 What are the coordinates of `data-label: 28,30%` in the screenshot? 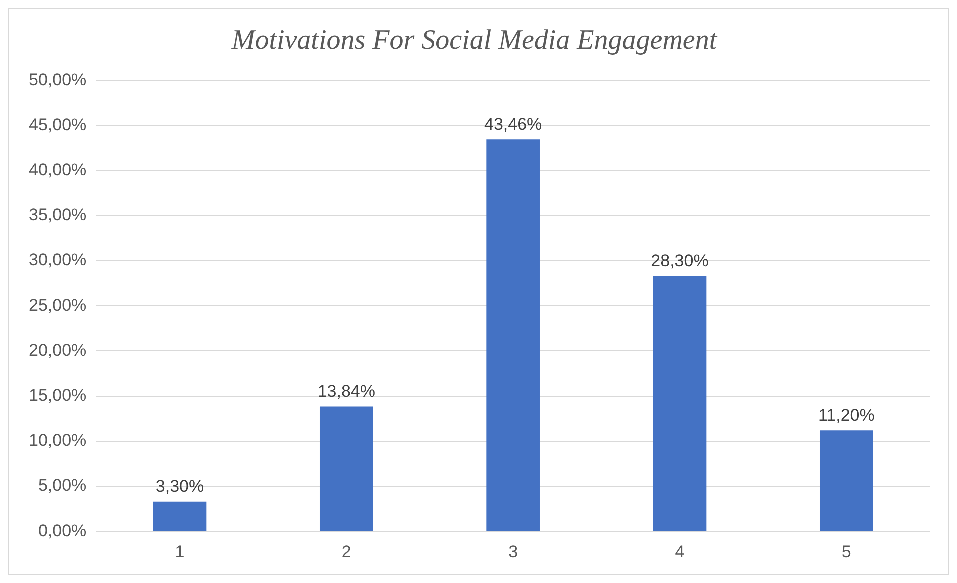 It's located at (680, 261).